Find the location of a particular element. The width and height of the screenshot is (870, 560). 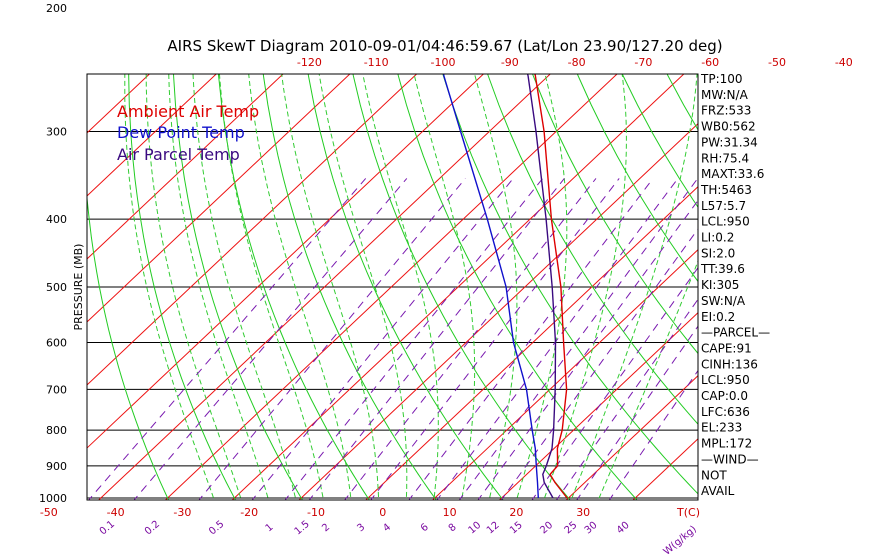

mixing-ratio-tick: 0.1 is located at coordinates (107, 528).